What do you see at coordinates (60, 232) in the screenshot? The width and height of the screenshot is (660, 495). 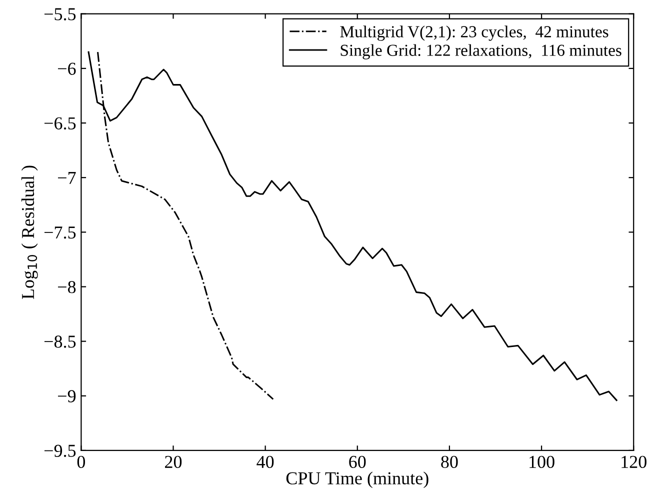 I see `y-tick-label: −7.5` at bounding box center [60, 232].